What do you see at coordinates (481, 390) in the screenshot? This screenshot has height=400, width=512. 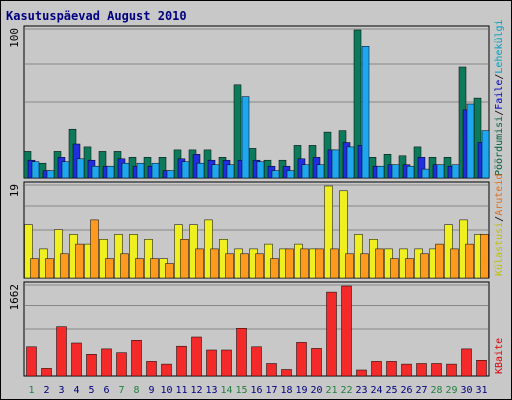 I see `x-tick-label-31: 31` at bounding box center [481, 390].